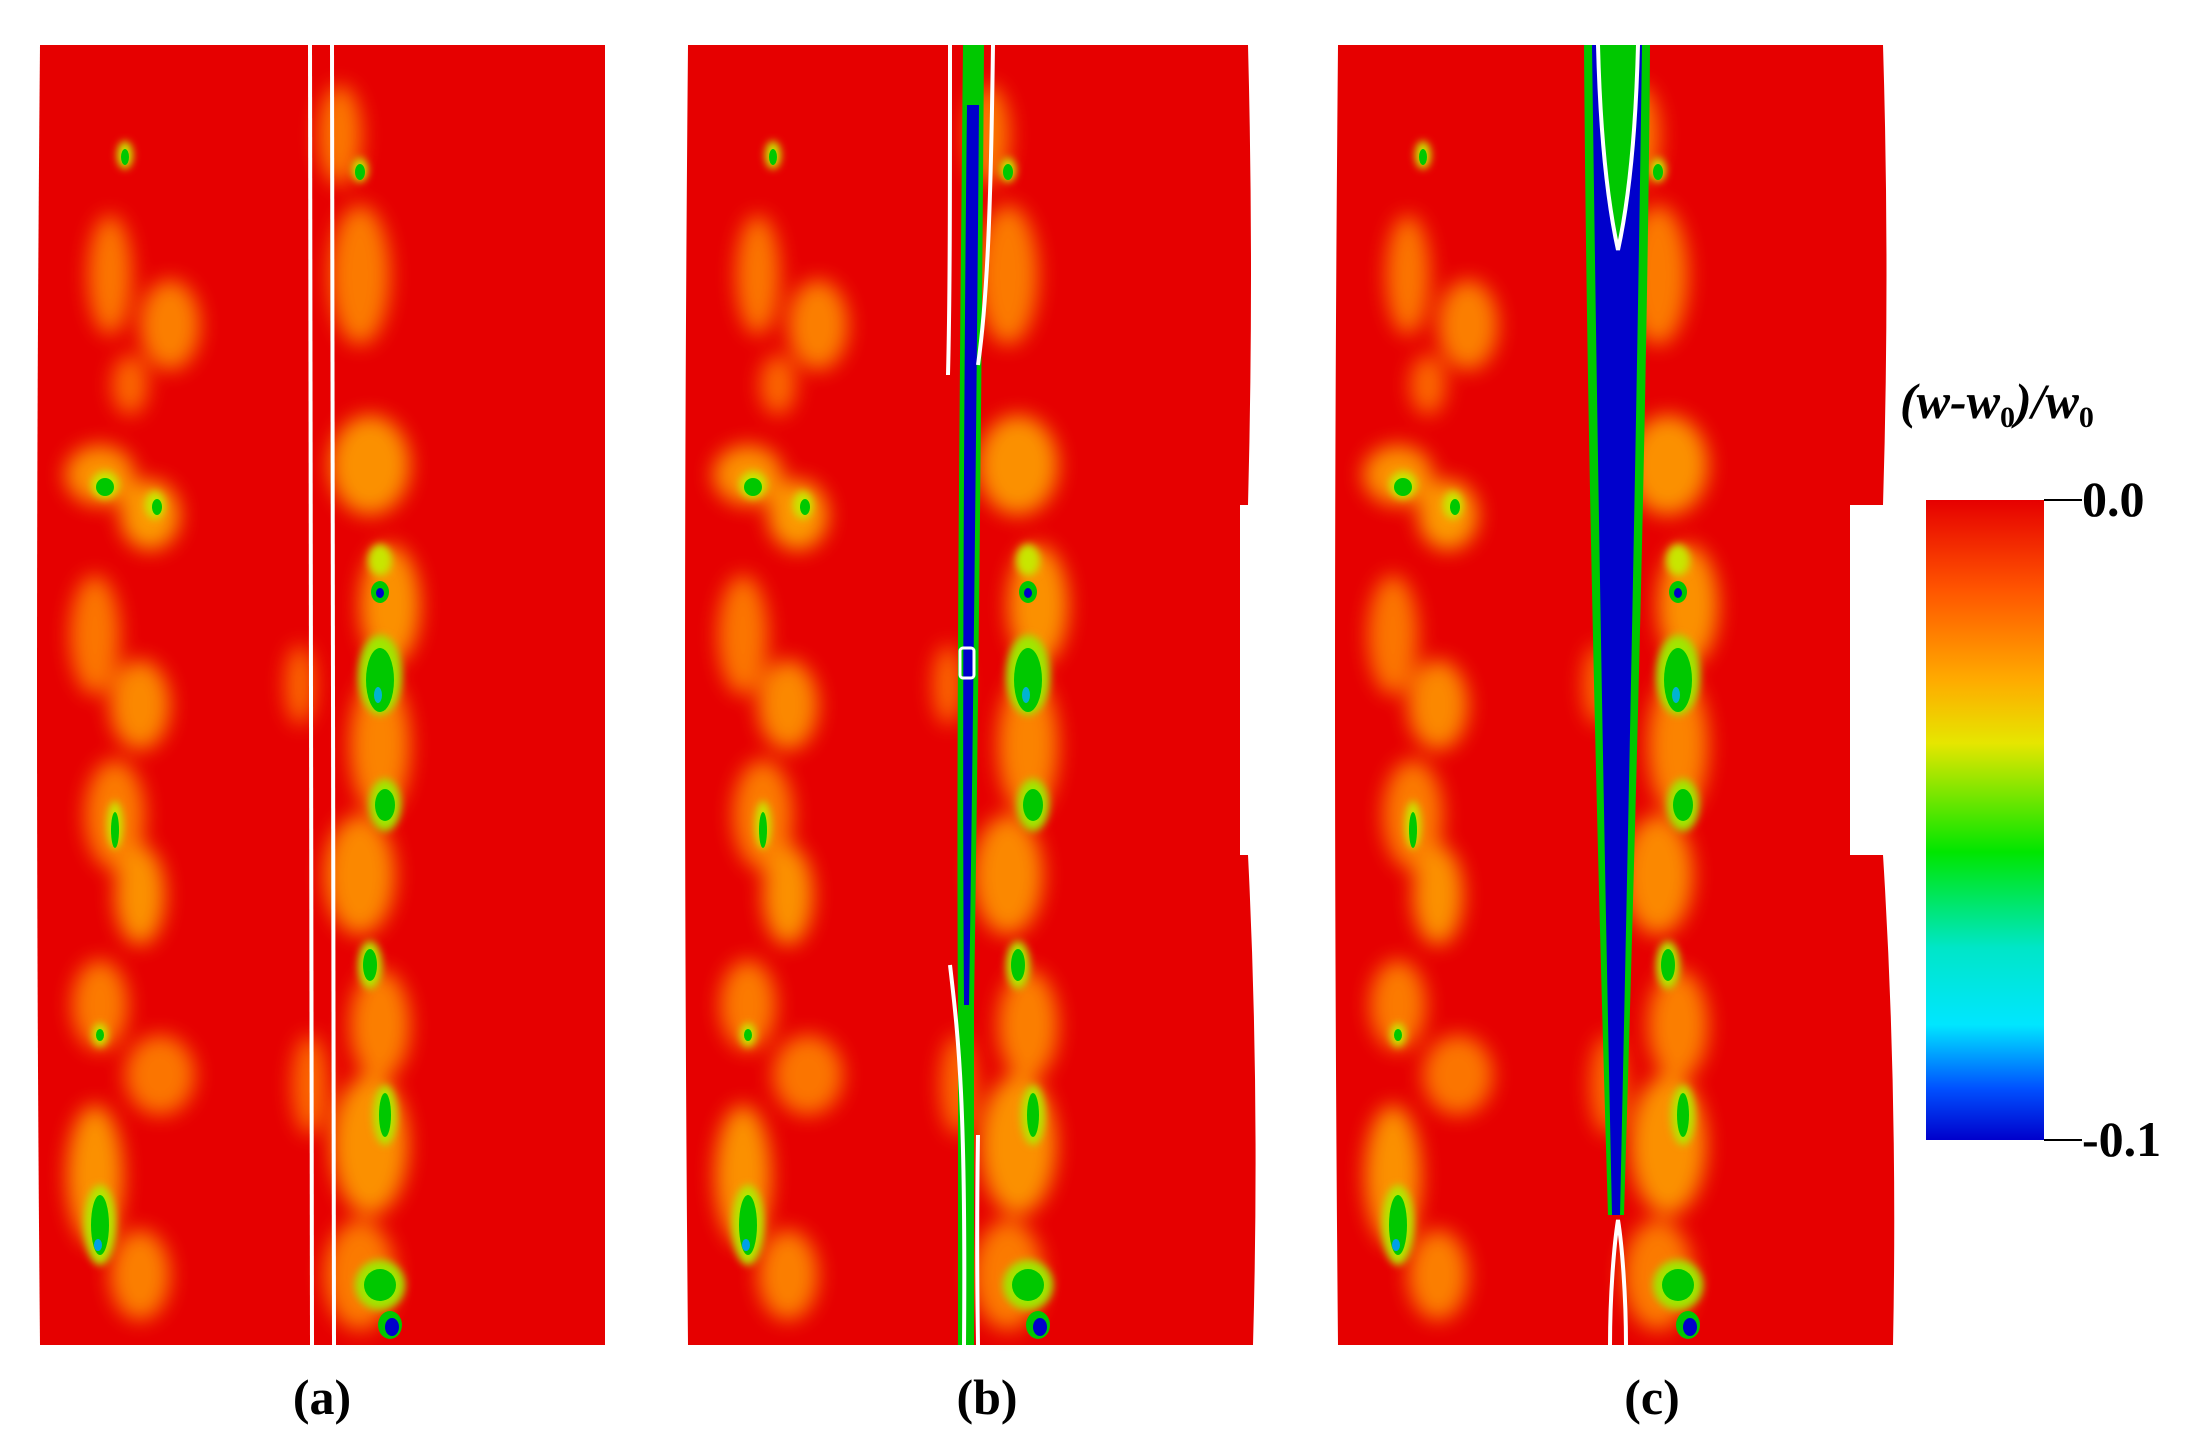 The height and width of the screenshot is (1451, 2204). I want to click on title-sub-1: 0, so click(2007, 417).